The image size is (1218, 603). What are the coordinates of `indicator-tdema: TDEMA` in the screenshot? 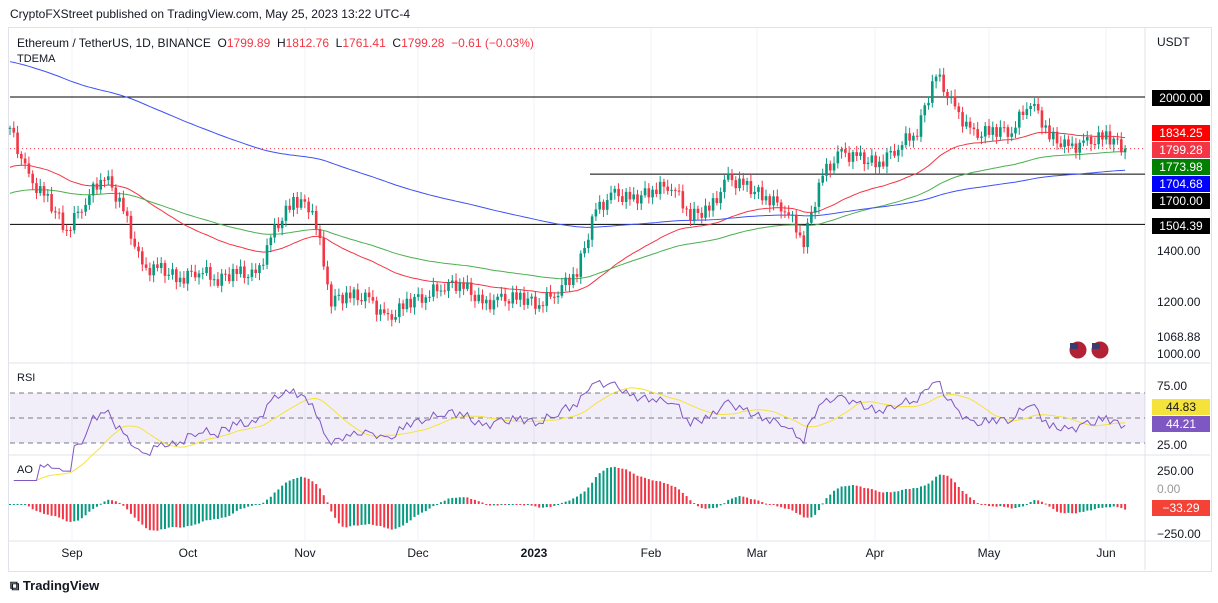 It's located at (36, 59).